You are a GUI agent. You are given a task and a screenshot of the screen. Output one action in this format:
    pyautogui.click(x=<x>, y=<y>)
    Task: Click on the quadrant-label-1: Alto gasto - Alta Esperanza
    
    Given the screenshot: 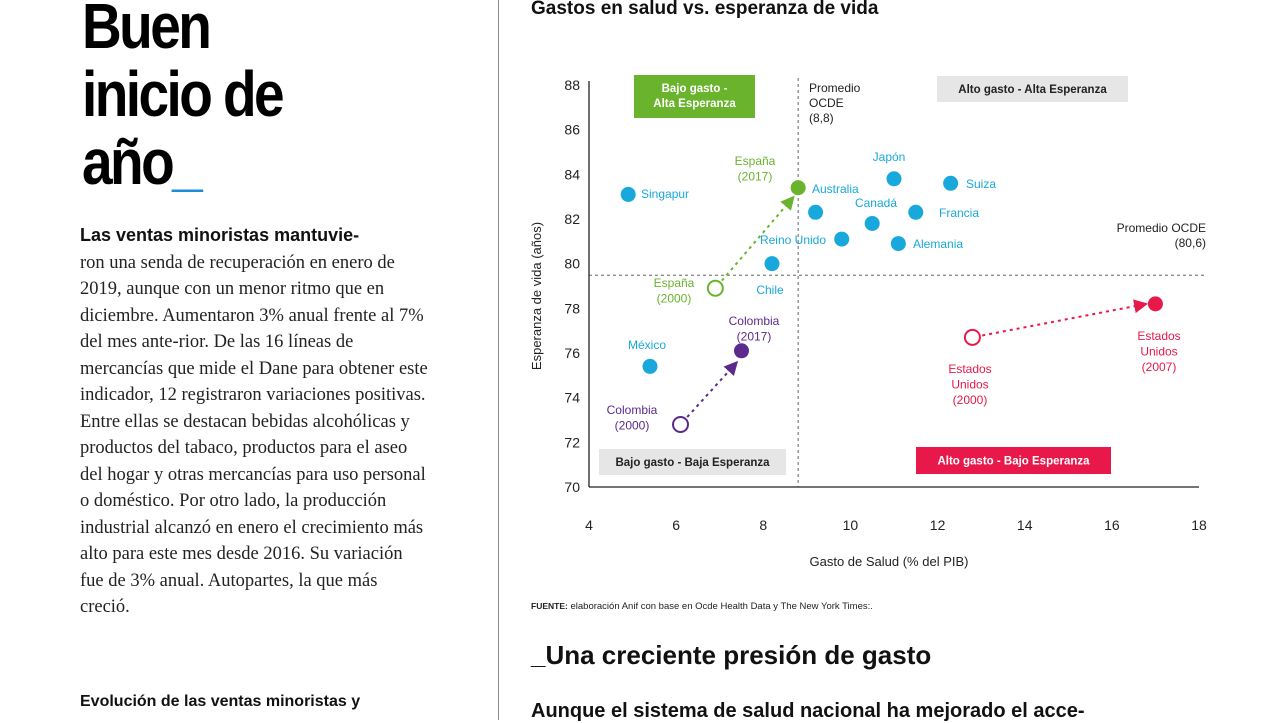 What is the action you would take?
    pyautogui.click(x=1032, y=90)
    